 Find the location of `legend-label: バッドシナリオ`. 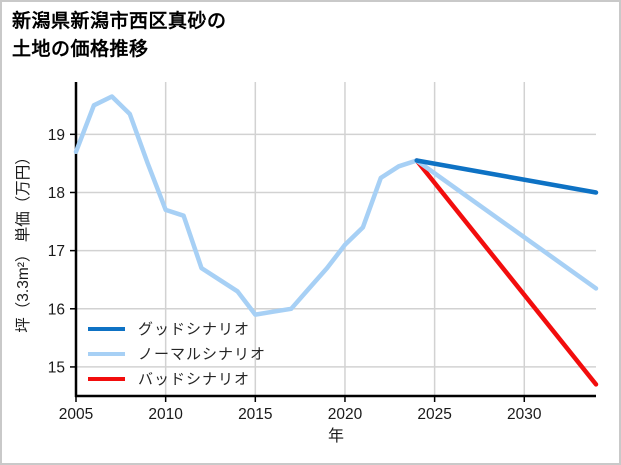

legend-label: バッドシナリオ is located at coordinates (194, 379).